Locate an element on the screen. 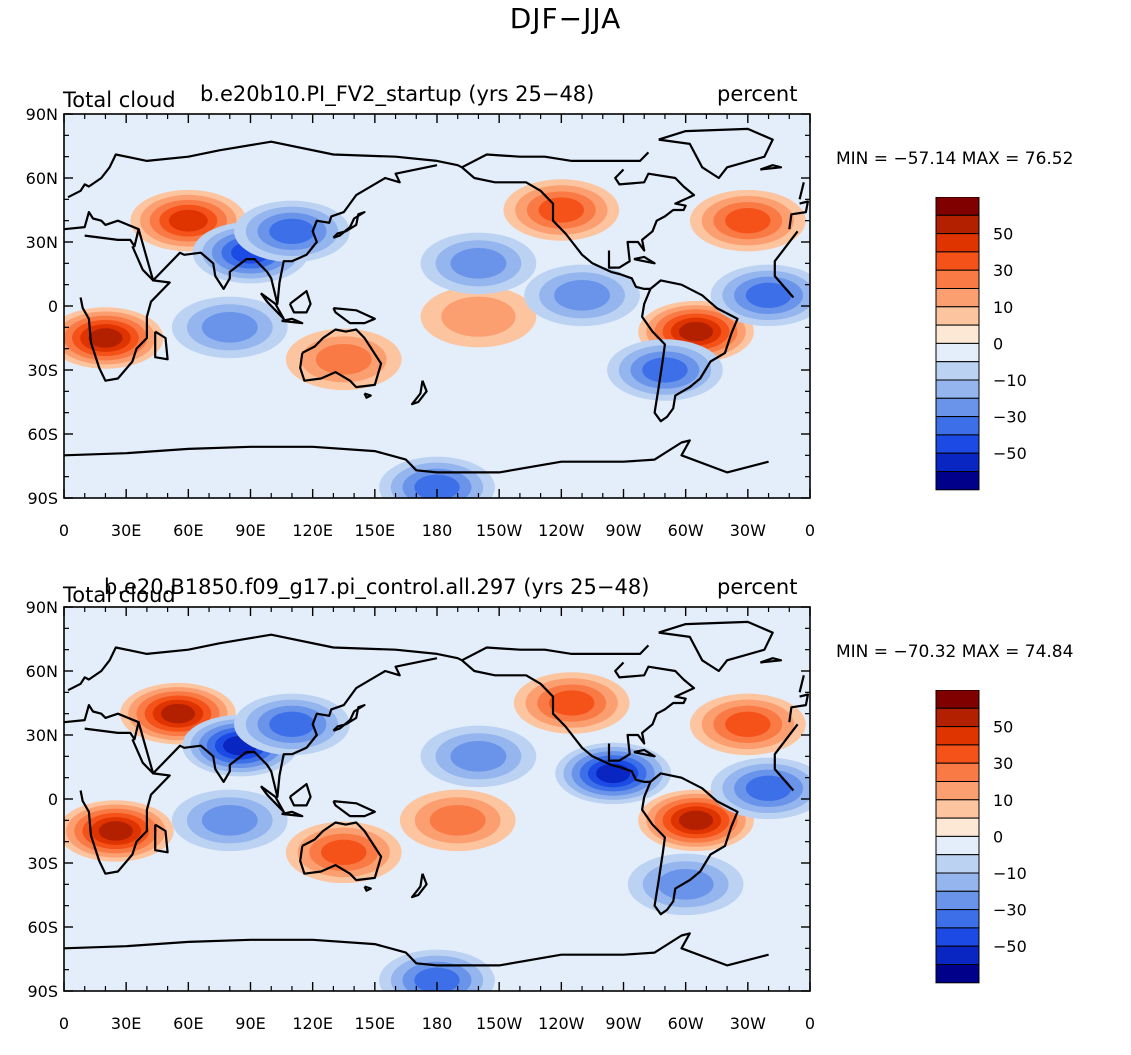  lat-label: 90N is located at coordinates (42, 114).